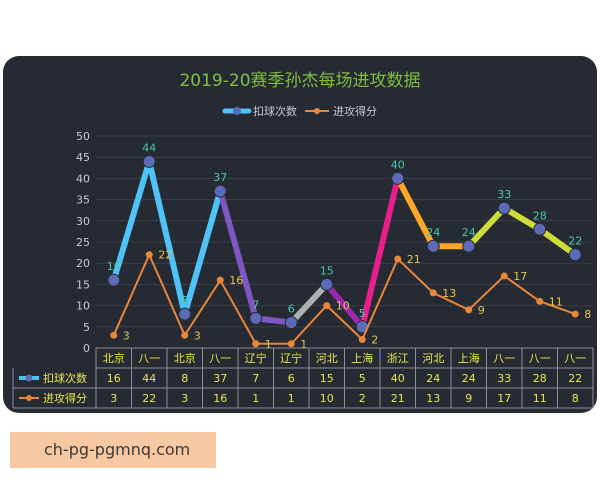  Describe the element at coordinates (575, 398) in the screenshot. I see `table-cell-score: 8` at that location.